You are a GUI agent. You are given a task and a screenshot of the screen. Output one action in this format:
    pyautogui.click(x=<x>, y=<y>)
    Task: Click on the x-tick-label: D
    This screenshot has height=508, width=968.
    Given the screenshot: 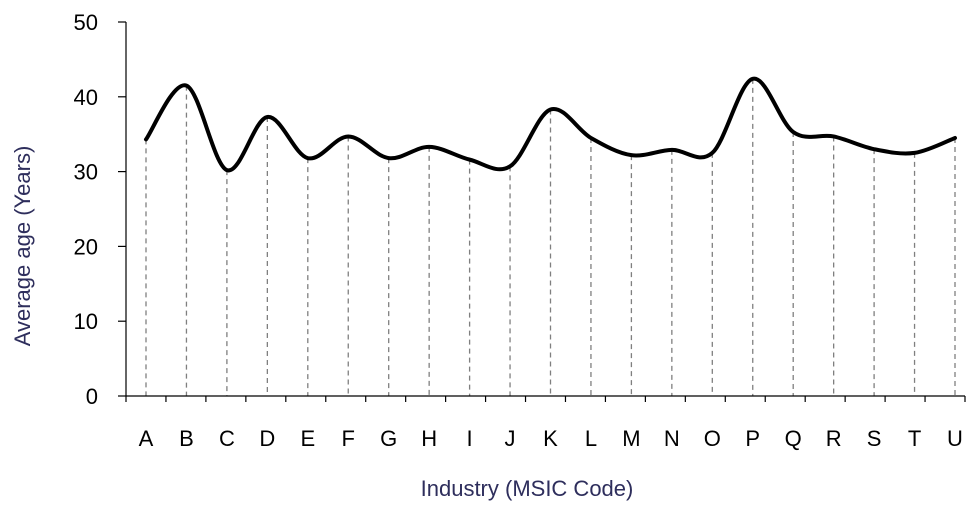 What is the action you would take?
    pyautogui.click(x=267, y=438)
    